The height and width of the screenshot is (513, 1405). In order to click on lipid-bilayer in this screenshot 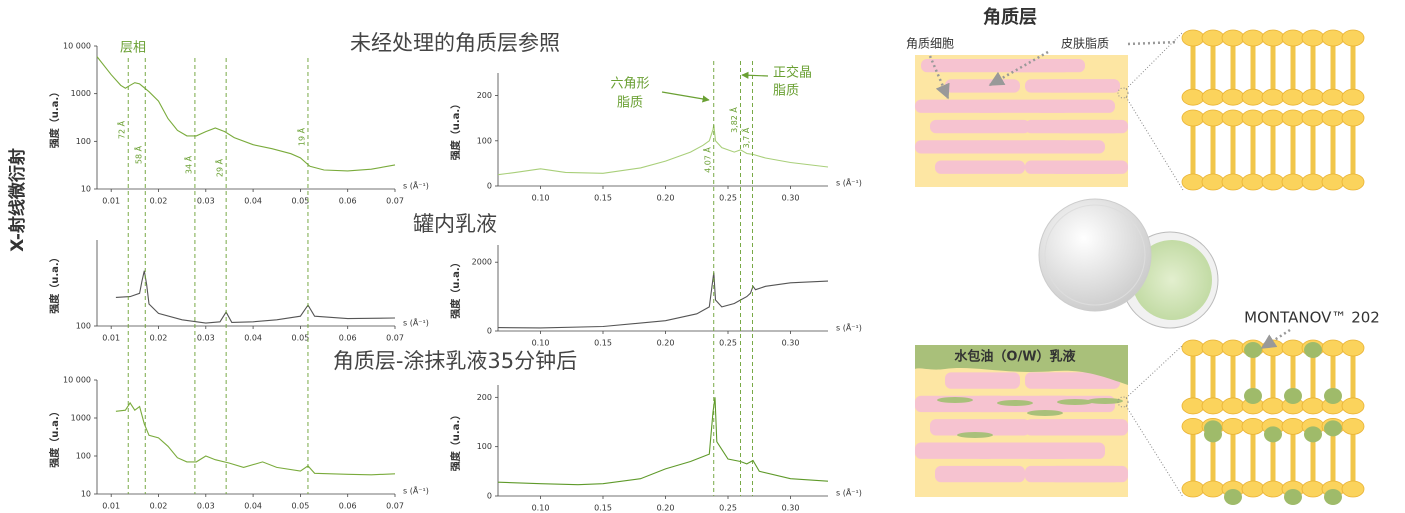, I will do `click(1273, 422)`.